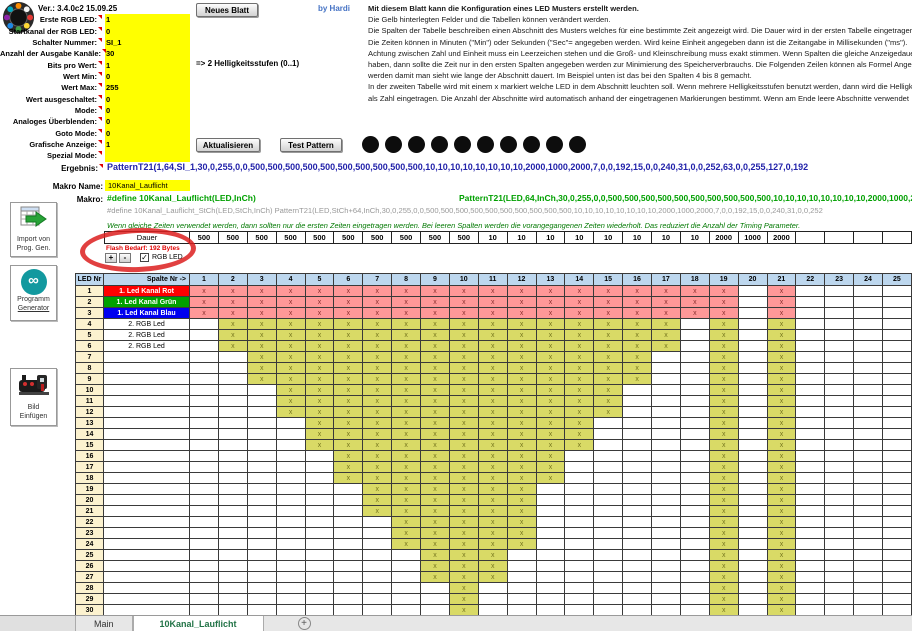 This screenshot has width=912, height=631. Describe the element at coordinates (311, 145) in the screenshot. I see `test-pattern-button: Test Pattern` at that location.